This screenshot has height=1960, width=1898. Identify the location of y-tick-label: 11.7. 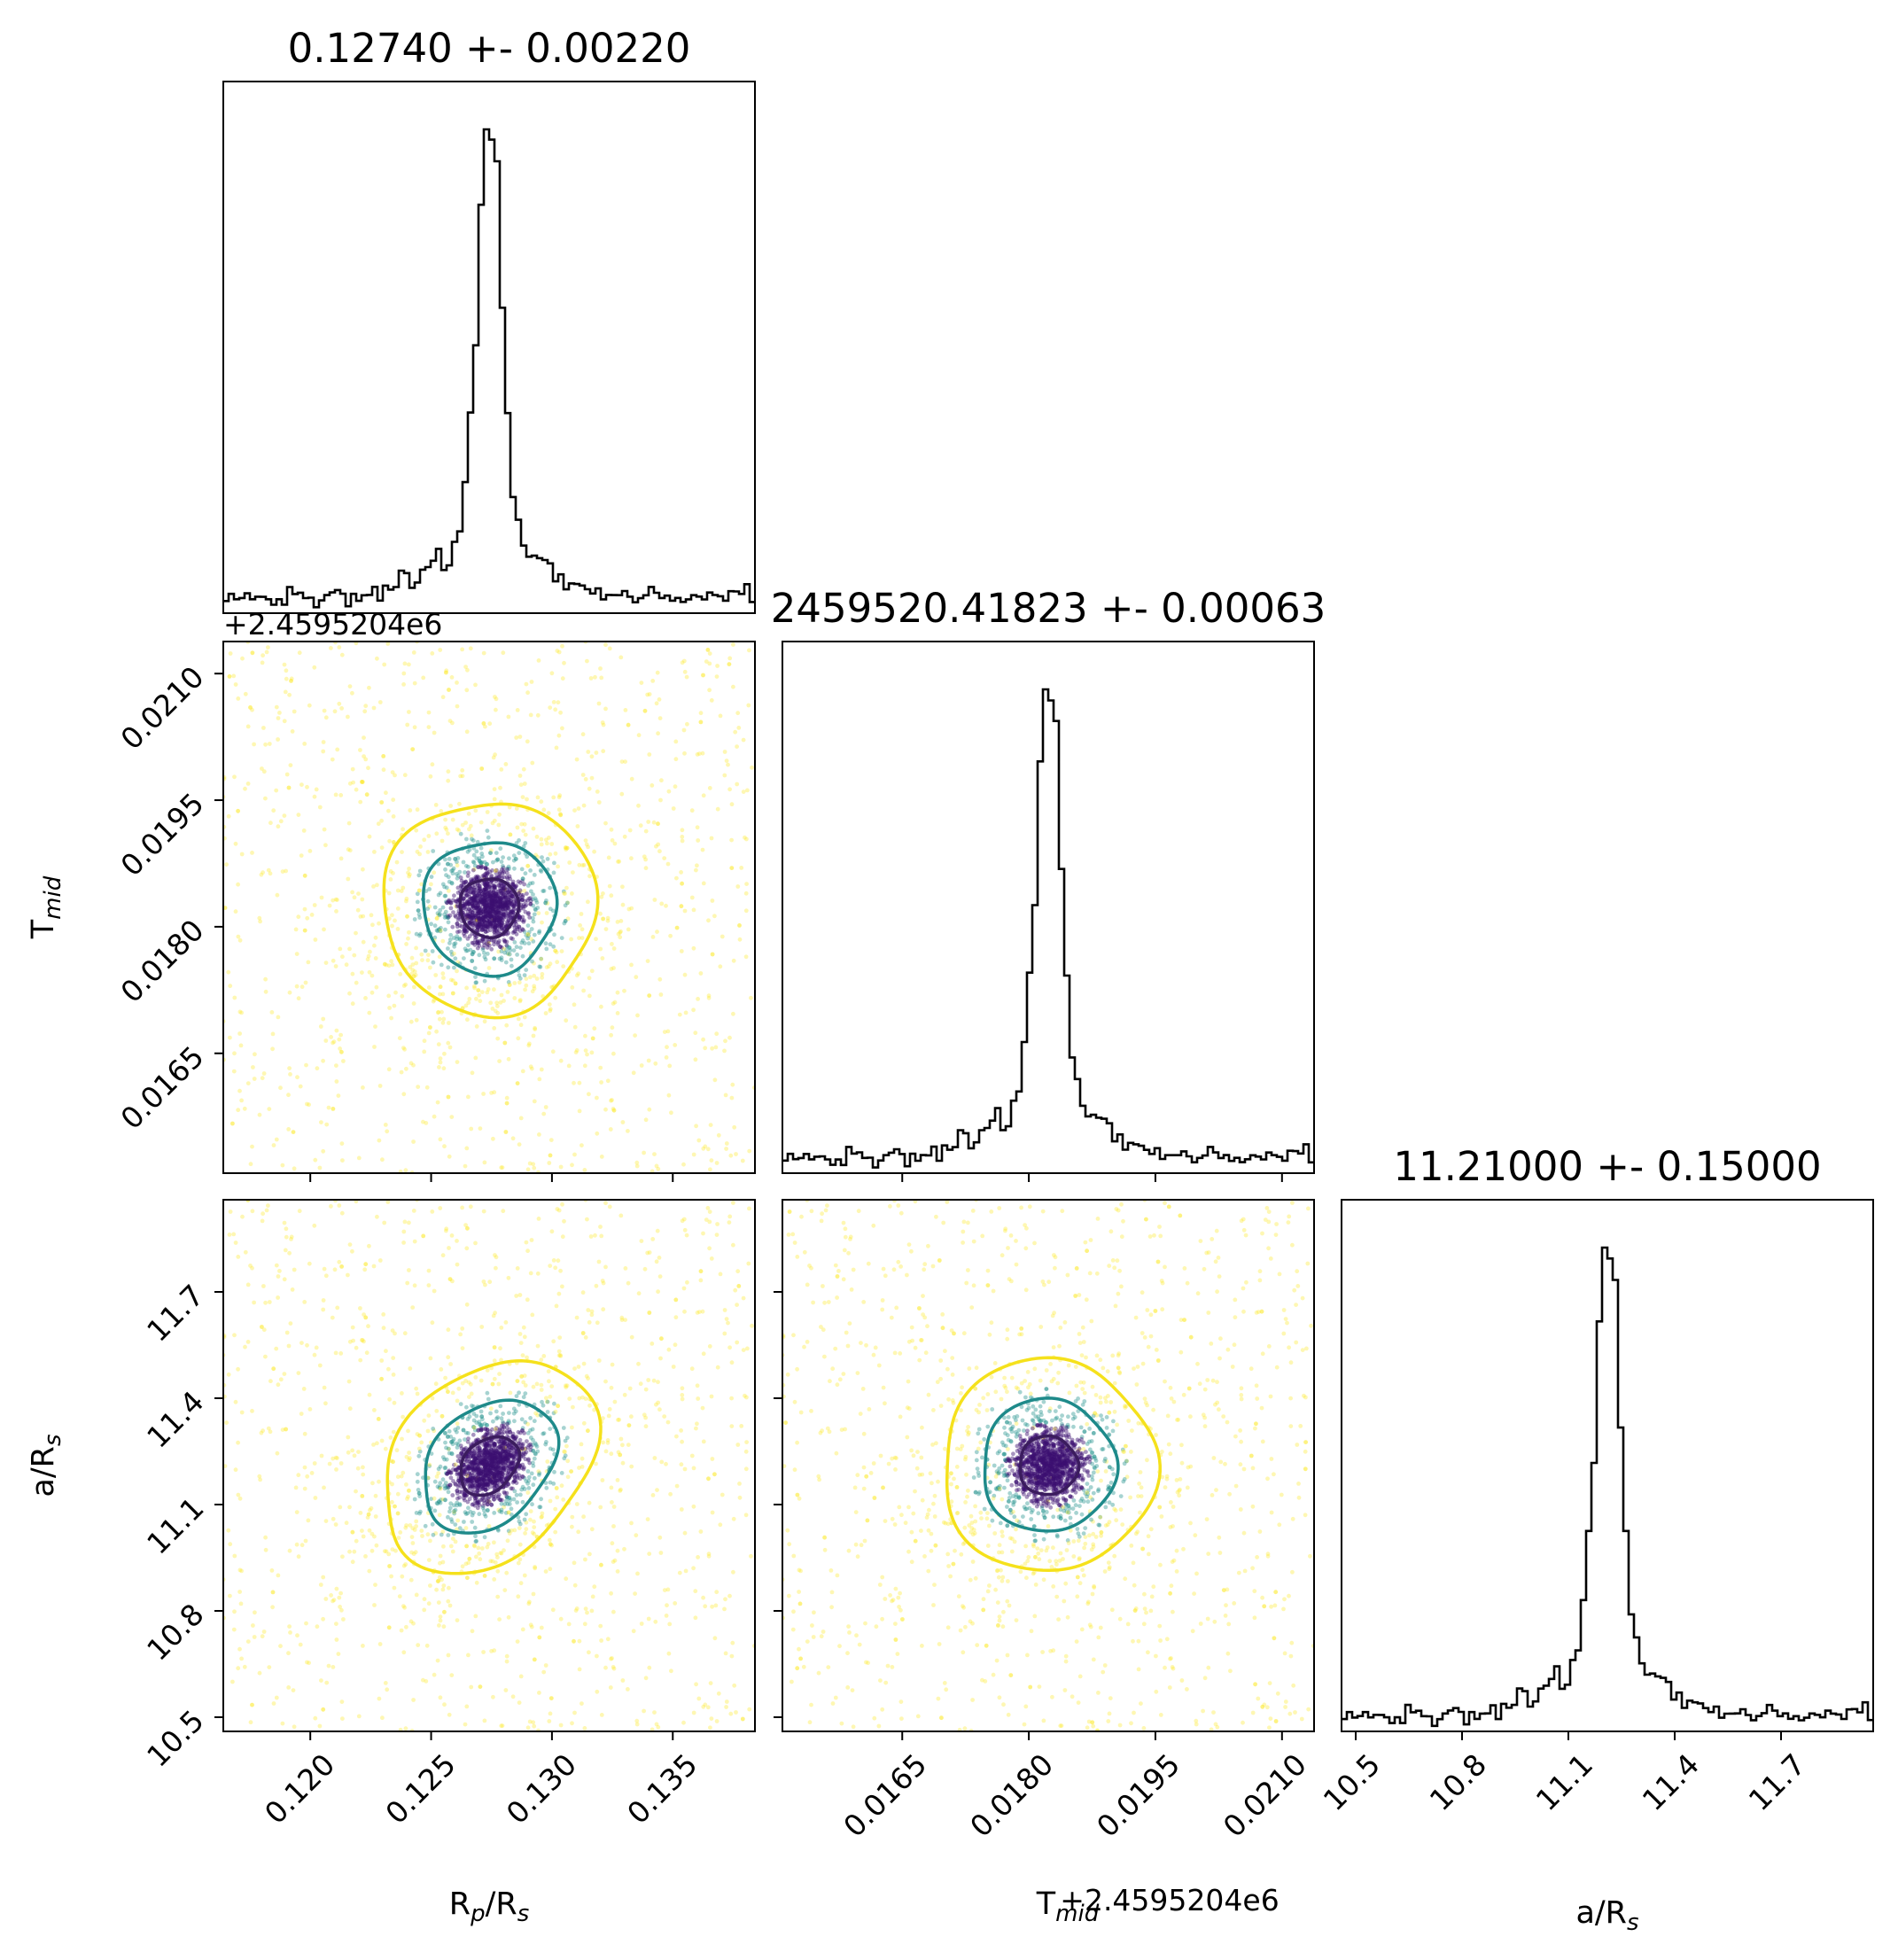
(175, 1313).